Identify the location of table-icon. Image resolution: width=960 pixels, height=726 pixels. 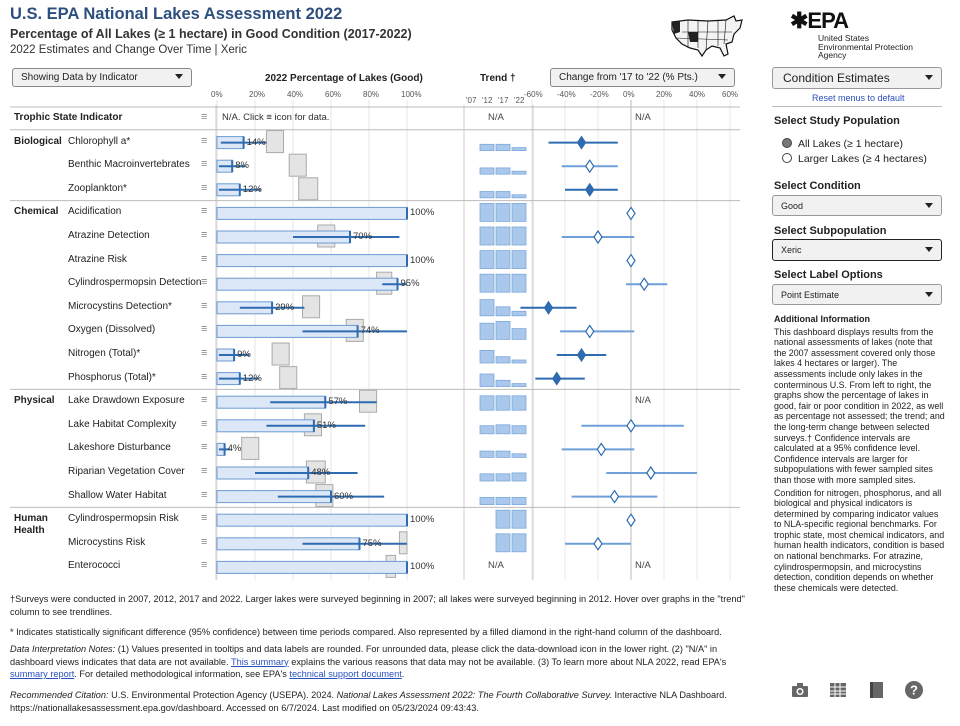
(838, 690).